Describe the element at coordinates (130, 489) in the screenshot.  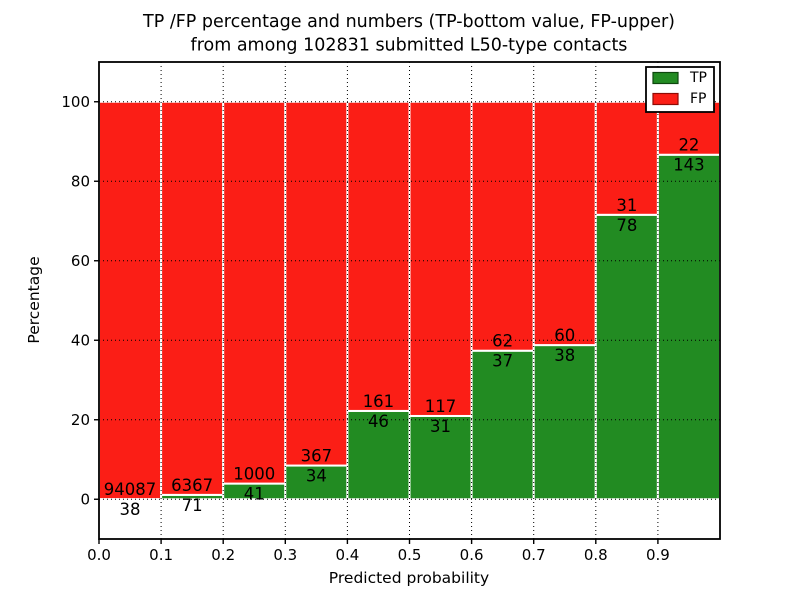
I see `fp-count-label: 94087` at that location.